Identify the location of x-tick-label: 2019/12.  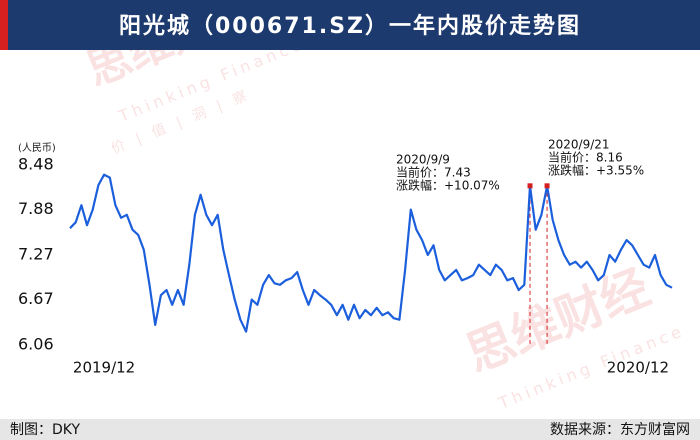
(104, 368).